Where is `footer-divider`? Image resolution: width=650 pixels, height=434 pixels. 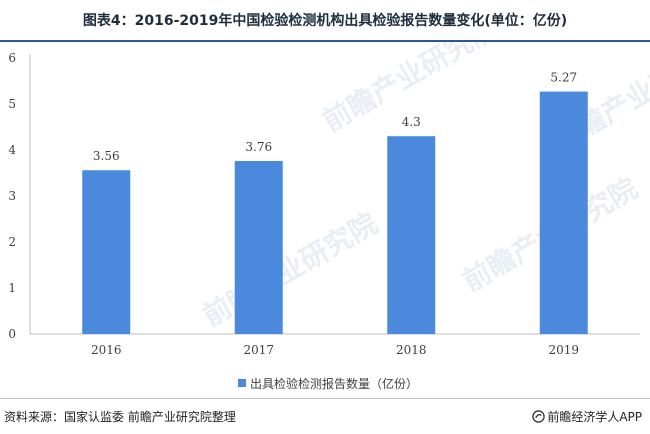 footer-divider is located at coordinates (325, 398).